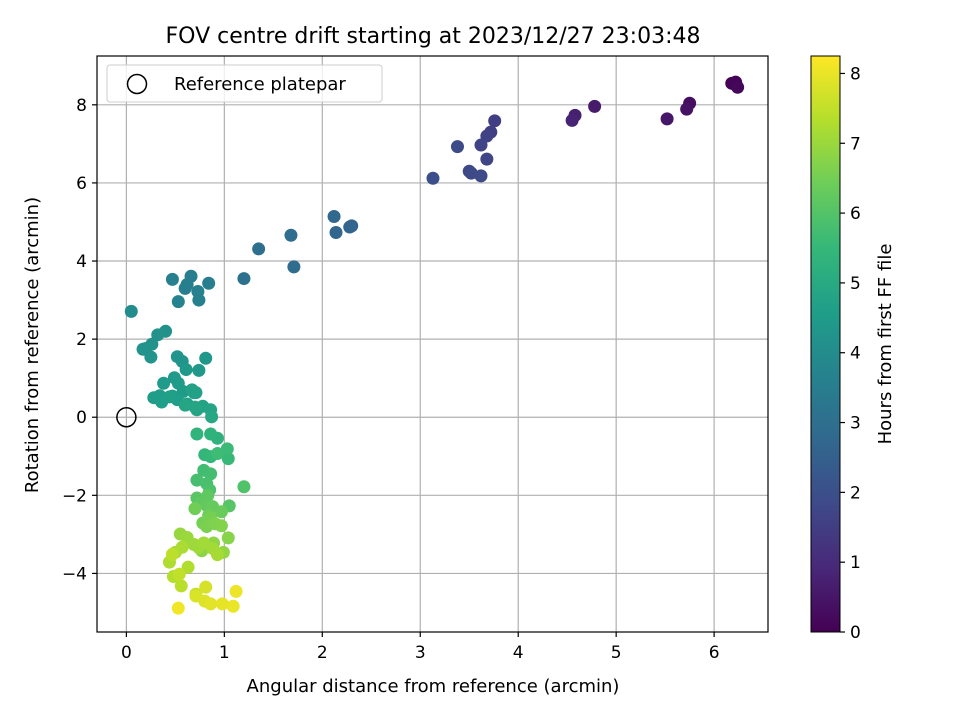  What do you see at coordinates (224, 653) in the screenshot?
I see `x-tick-label: 1` at bounding box center [224, 653].